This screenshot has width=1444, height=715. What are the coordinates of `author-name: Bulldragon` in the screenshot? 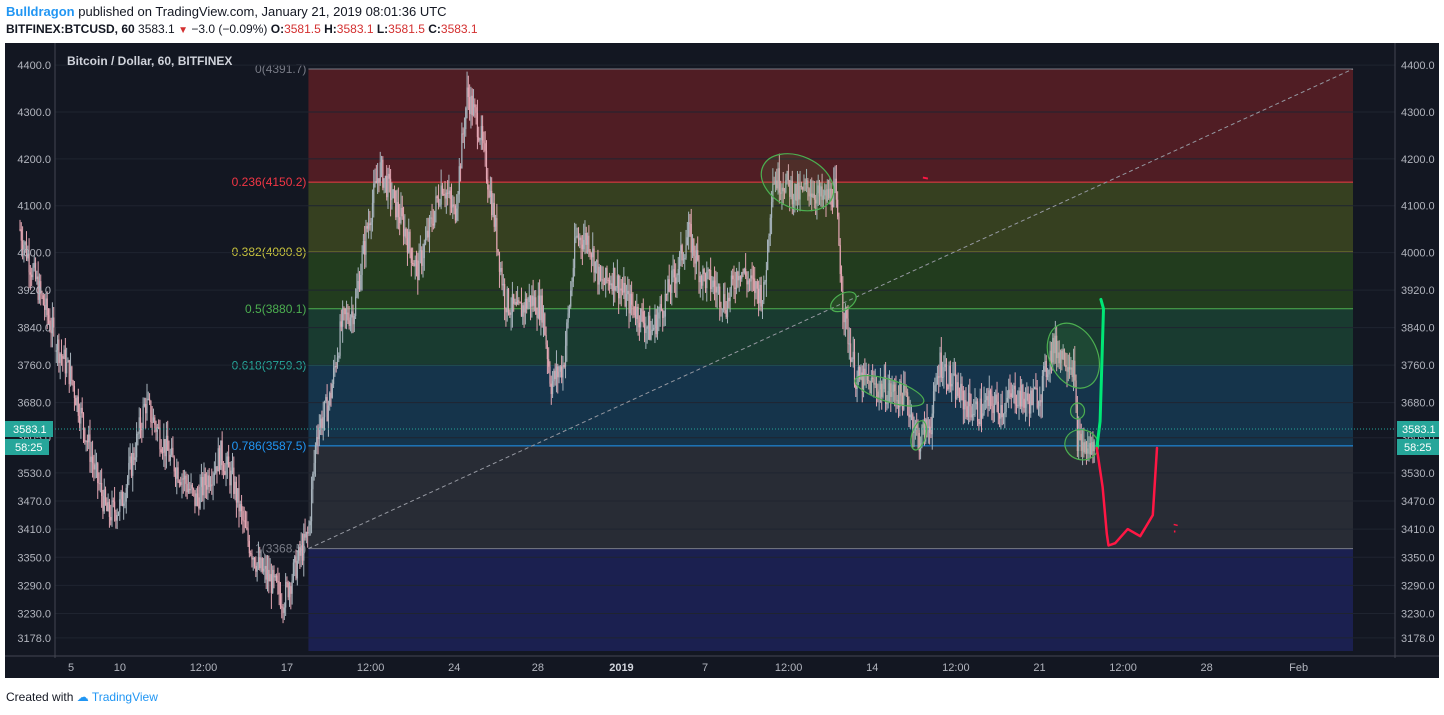 It's located at (40, 11).